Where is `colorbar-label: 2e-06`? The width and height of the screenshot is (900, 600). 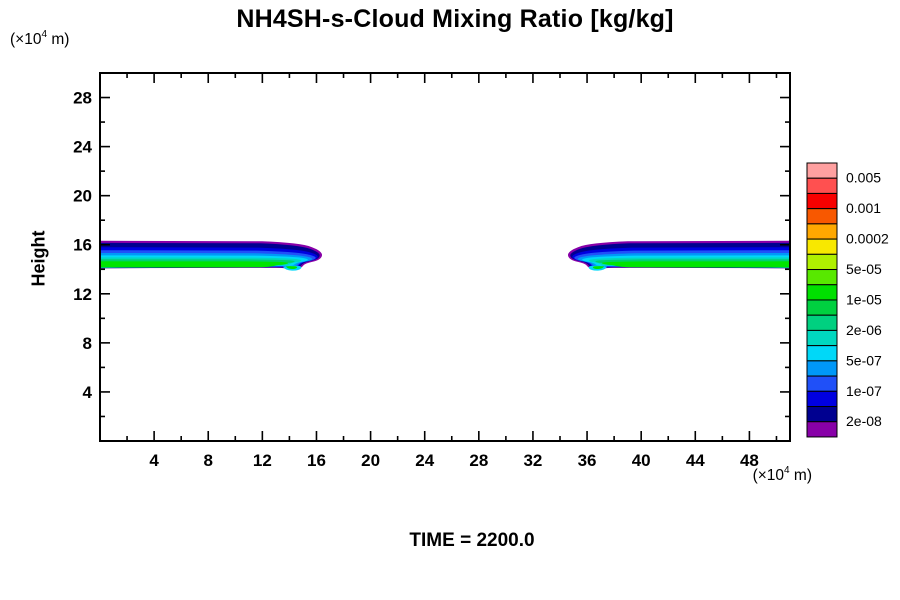
colorbar-label: 2e-06 is located at coordinates (864, 330).